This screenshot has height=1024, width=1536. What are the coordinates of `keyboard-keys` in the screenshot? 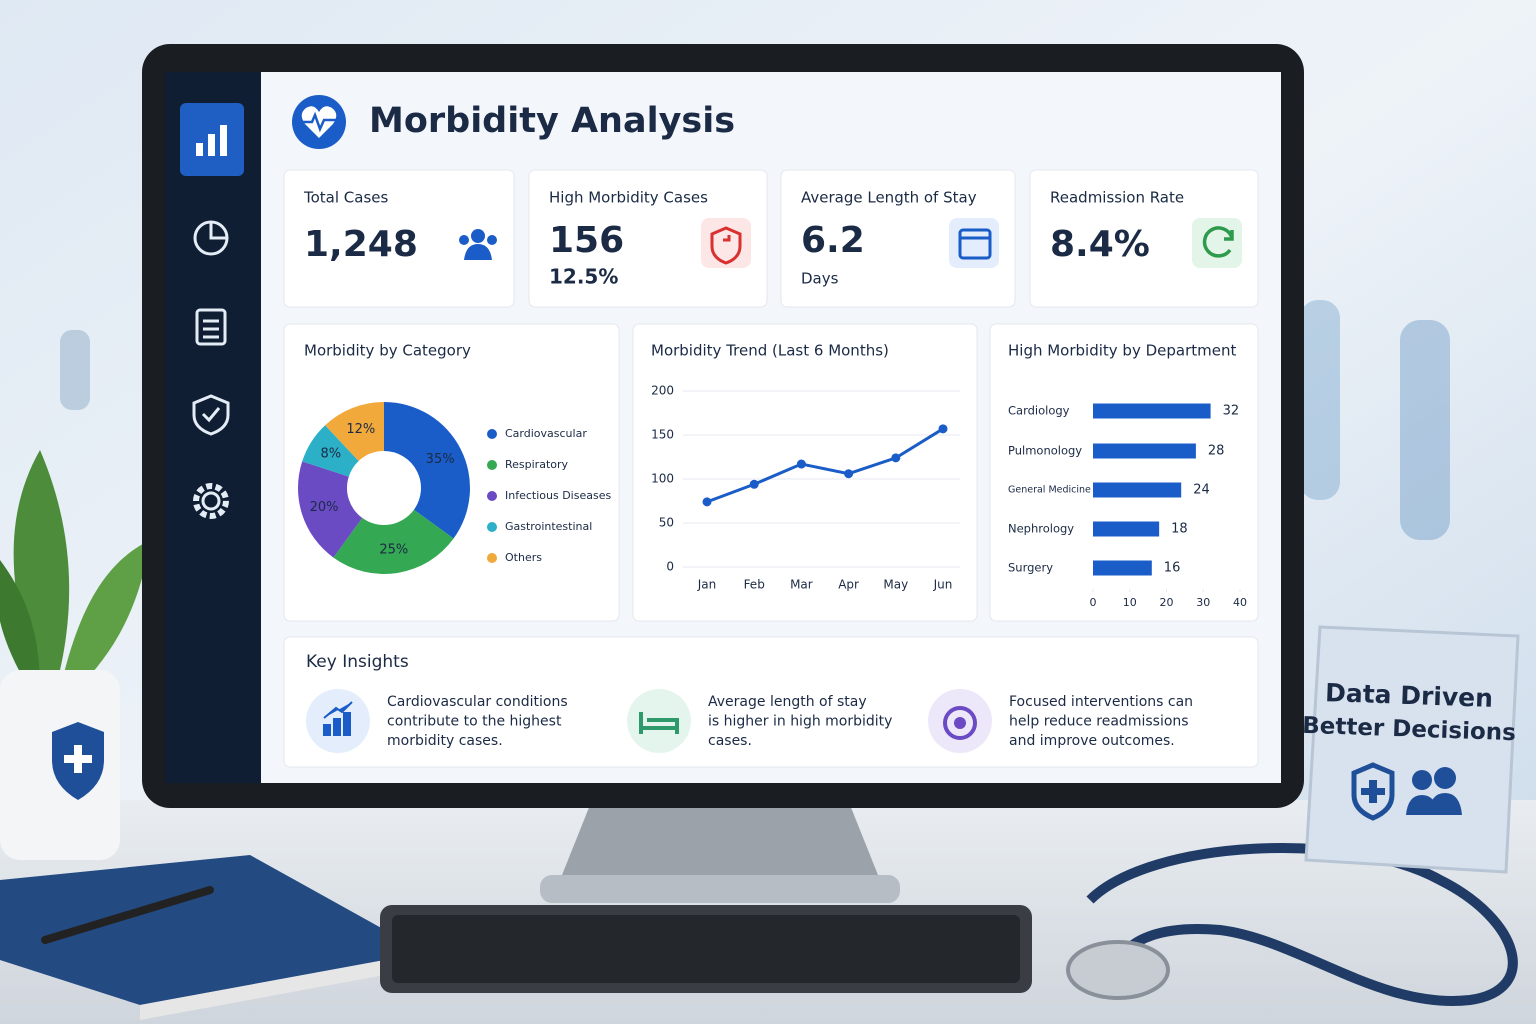 It's located at (706, 949).